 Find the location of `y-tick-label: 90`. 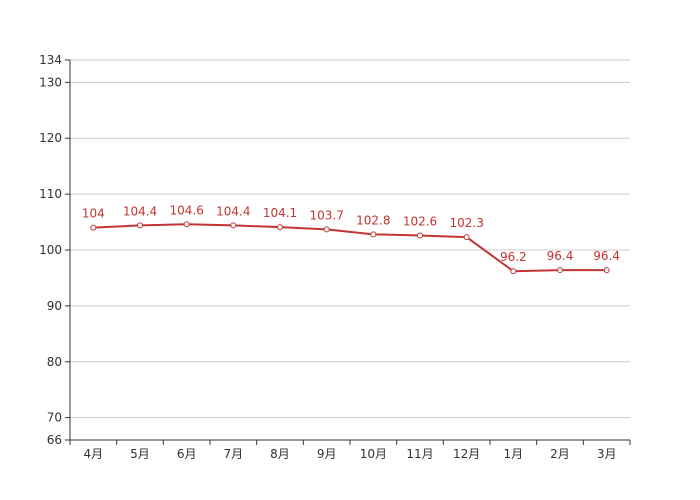

y-tick-label: 90 is located at coordinates (54, 306).